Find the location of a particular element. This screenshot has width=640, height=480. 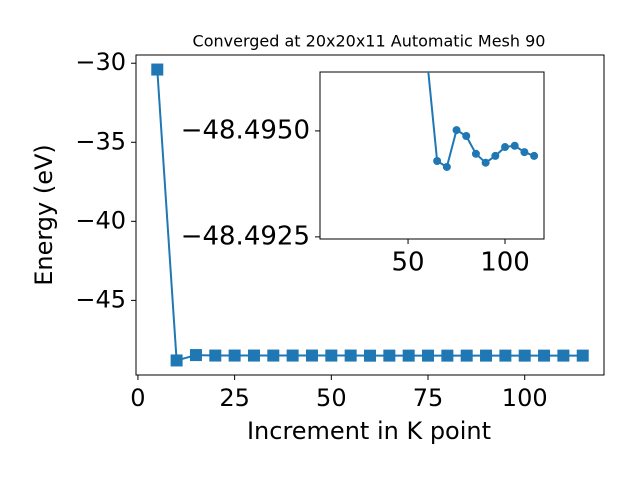

y-tick-label: −35 is located at coordinates (100, 141).